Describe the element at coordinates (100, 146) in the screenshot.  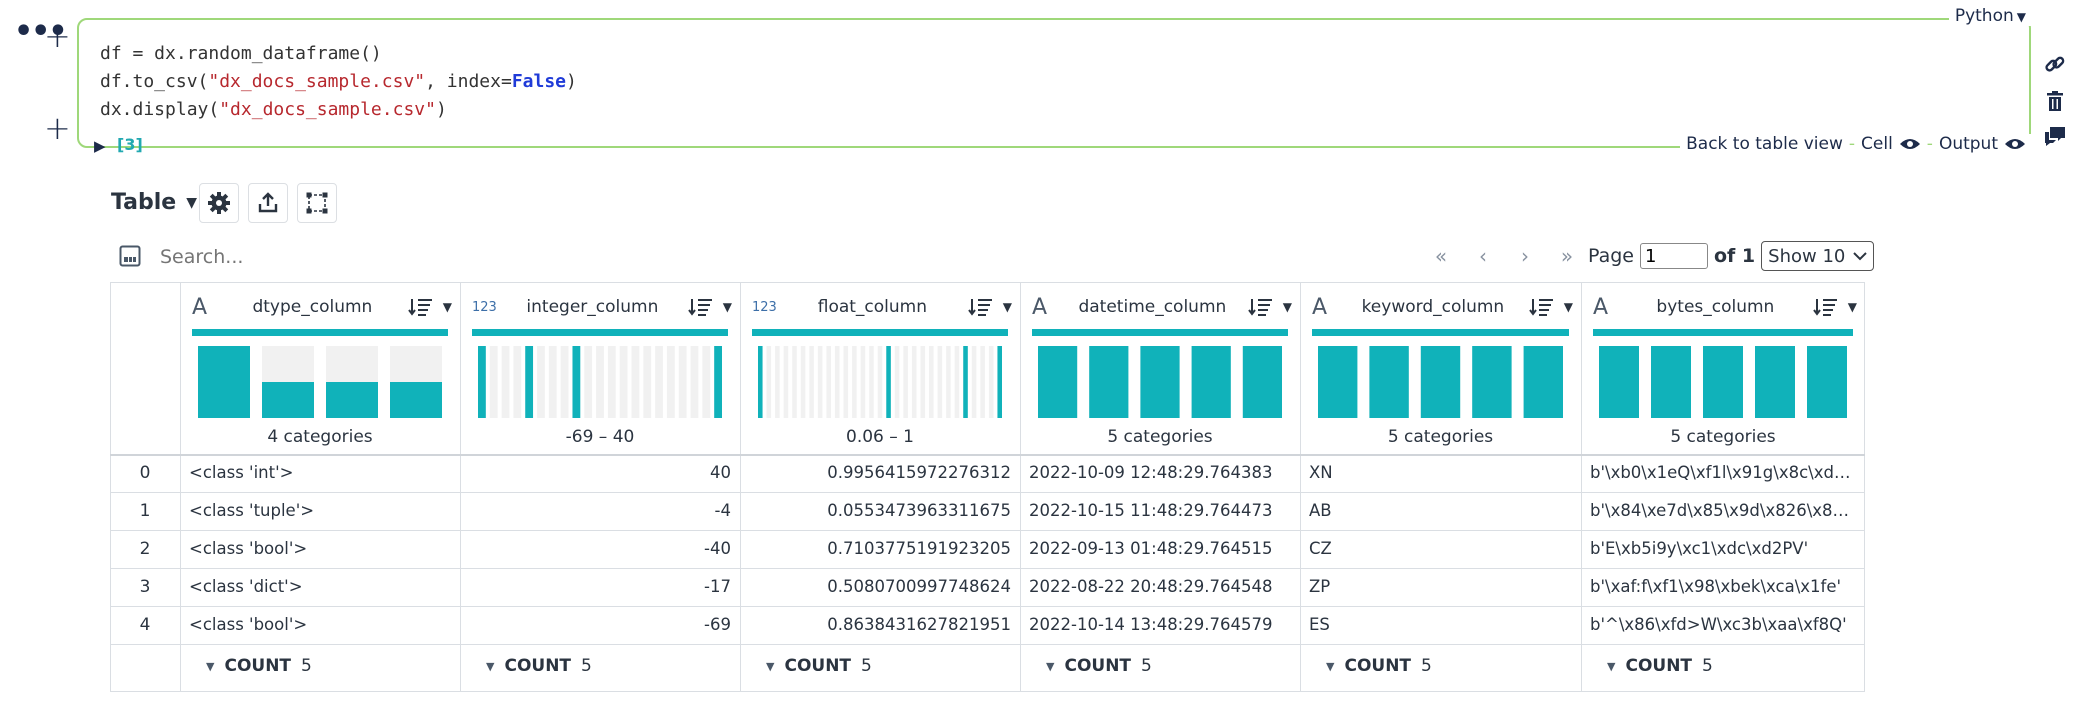
I see `run-cell-icon: ▶` at that location.